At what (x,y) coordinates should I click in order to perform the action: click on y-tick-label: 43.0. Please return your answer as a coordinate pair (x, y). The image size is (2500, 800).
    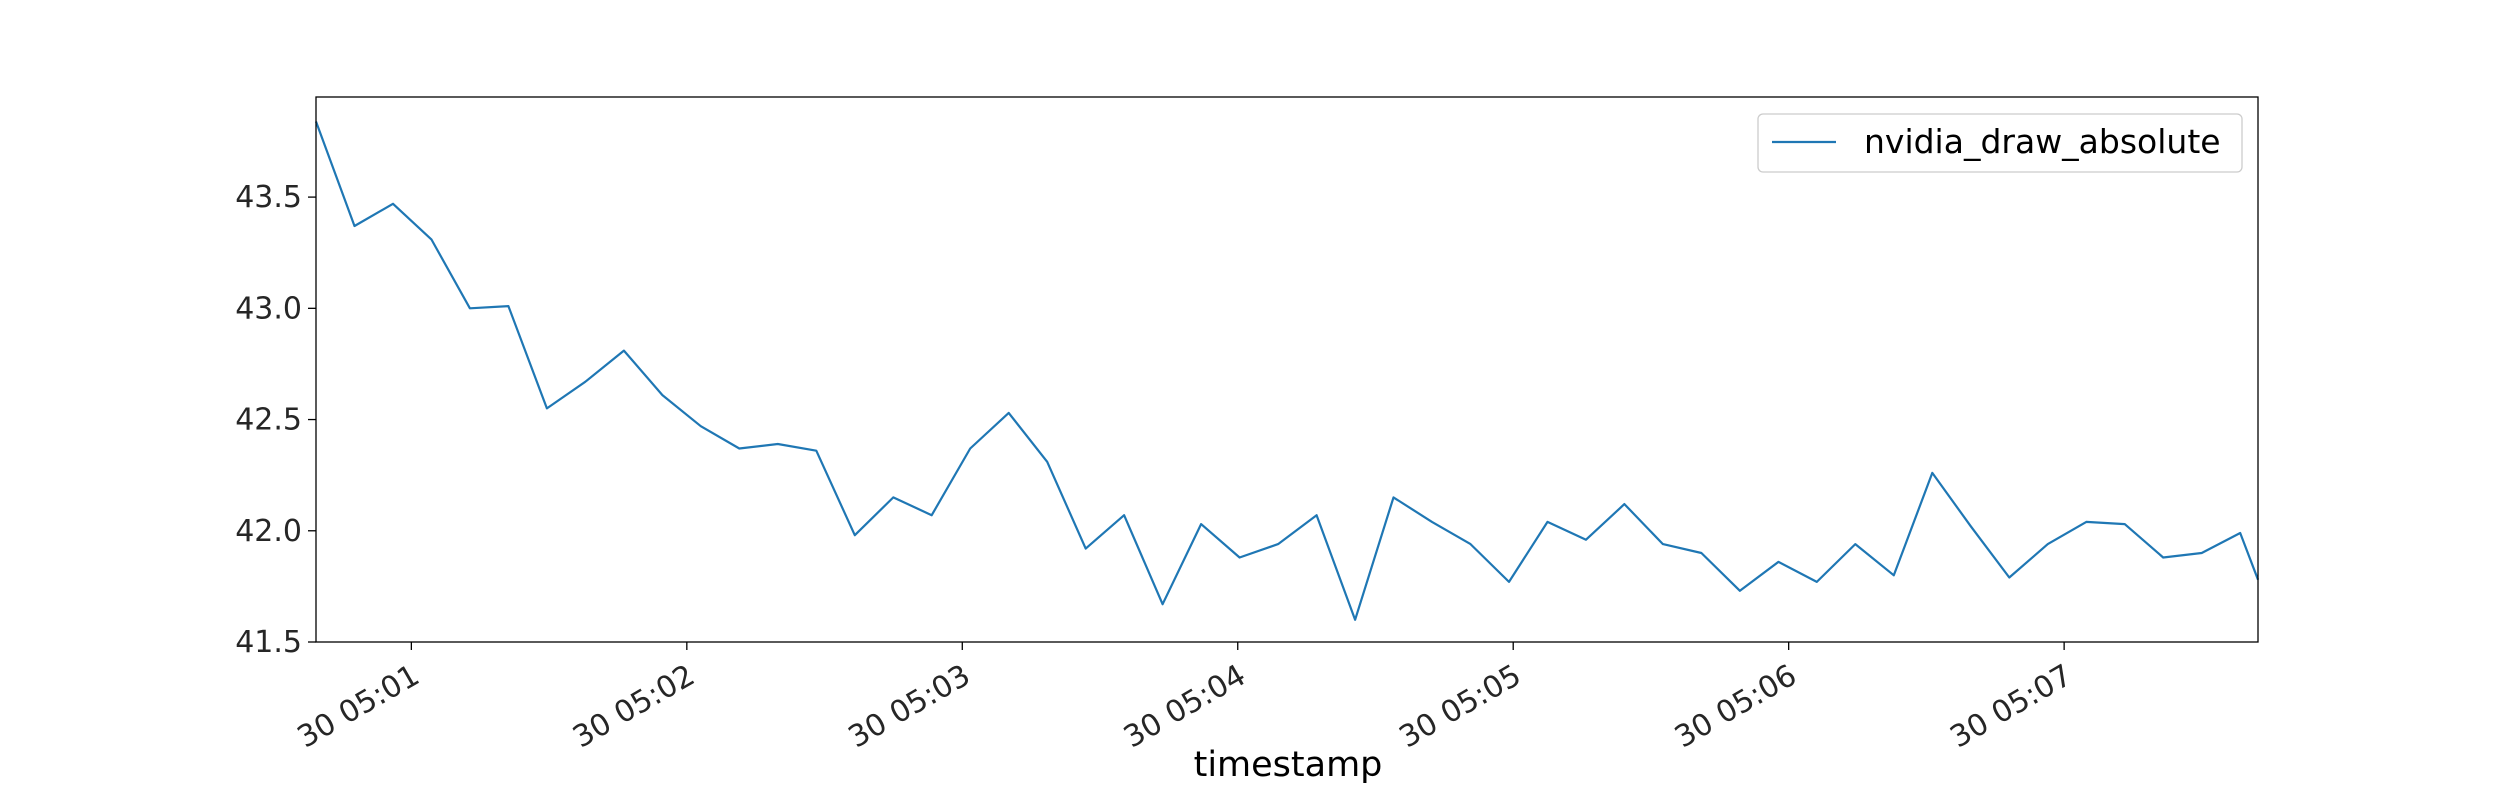
    Looking at the image, I should click on (268, 308).